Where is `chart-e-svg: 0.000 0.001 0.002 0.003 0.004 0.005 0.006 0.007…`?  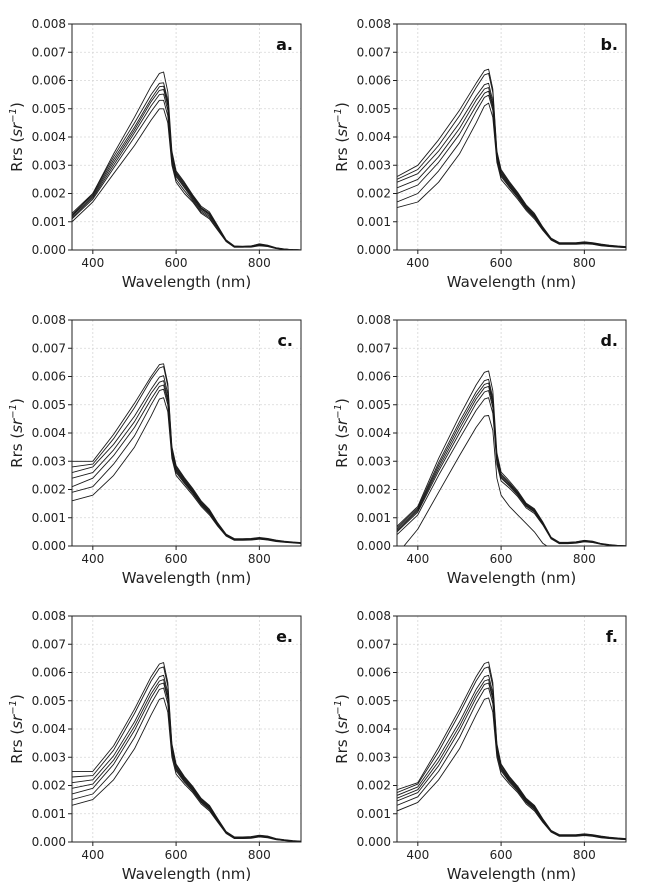 chart-e-svg: 0.000 0.001 0.002 0.003 0.004 0.005 0.006 0.007… is located at coordinates (155, 746).